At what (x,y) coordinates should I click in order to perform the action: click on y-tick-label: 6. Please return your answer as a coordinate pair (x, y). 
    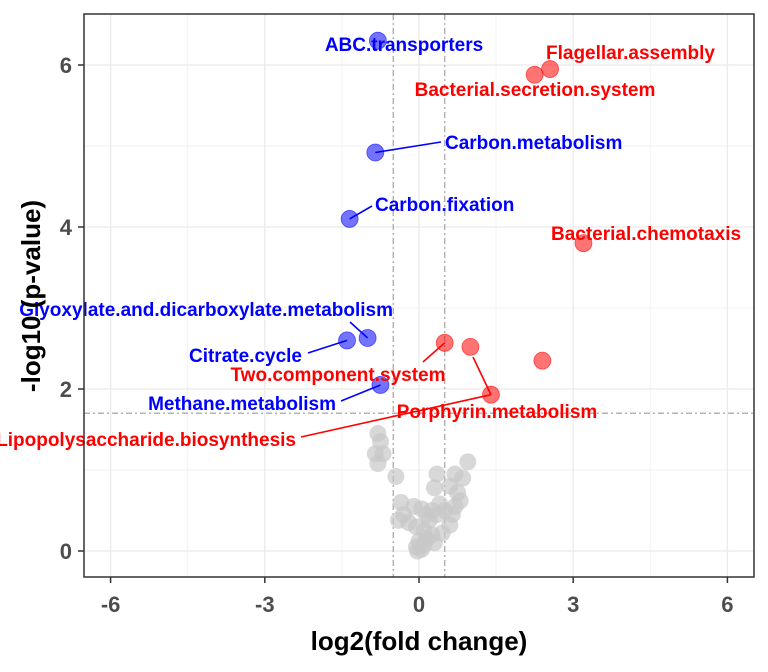
    Looking at the image, I should click on (66, 65).